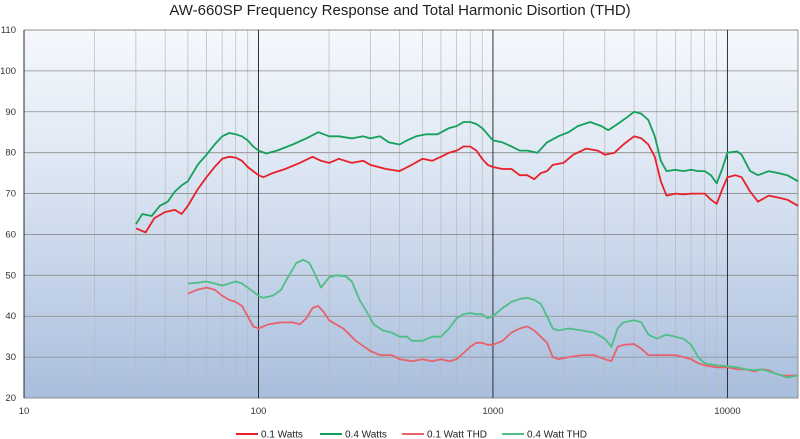 Image resolution: width=800 pixels, height=439 pixels. What do you see at coordinates (10, 153) in the screenshot?
I see `y-tick-label: 80` at bounding box center [10, 153].